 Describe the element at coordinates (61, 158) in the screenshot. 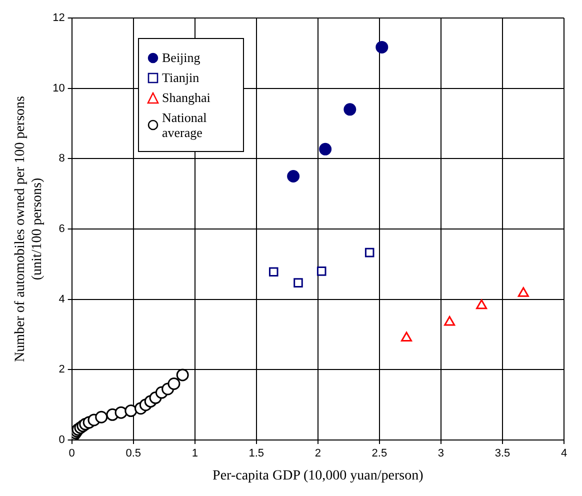

I see `y-tick-label: 8` at that location.